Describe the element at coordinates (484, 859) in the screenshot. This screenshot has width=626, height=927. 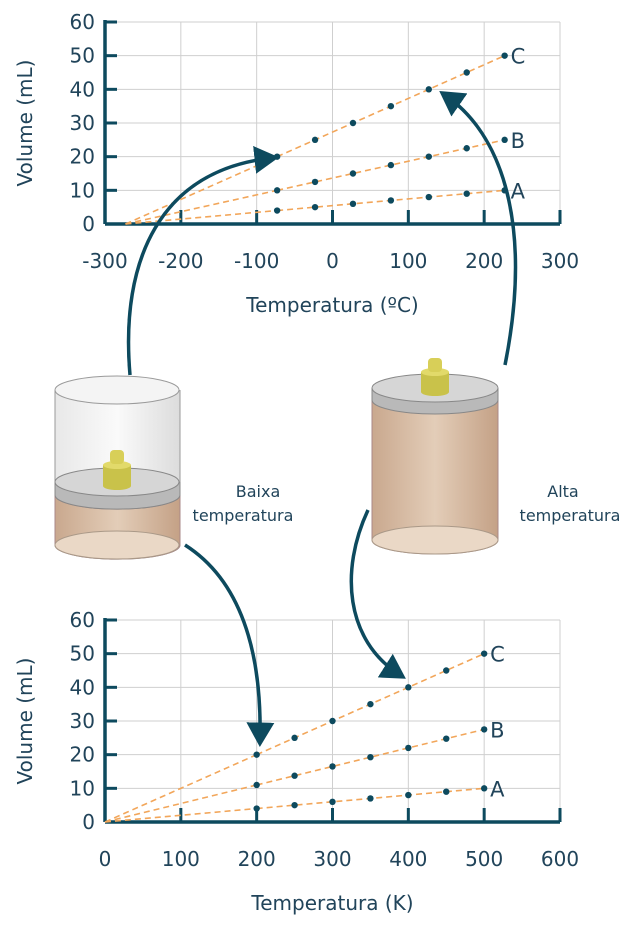
I see `x-tick-label: 500` at that location.